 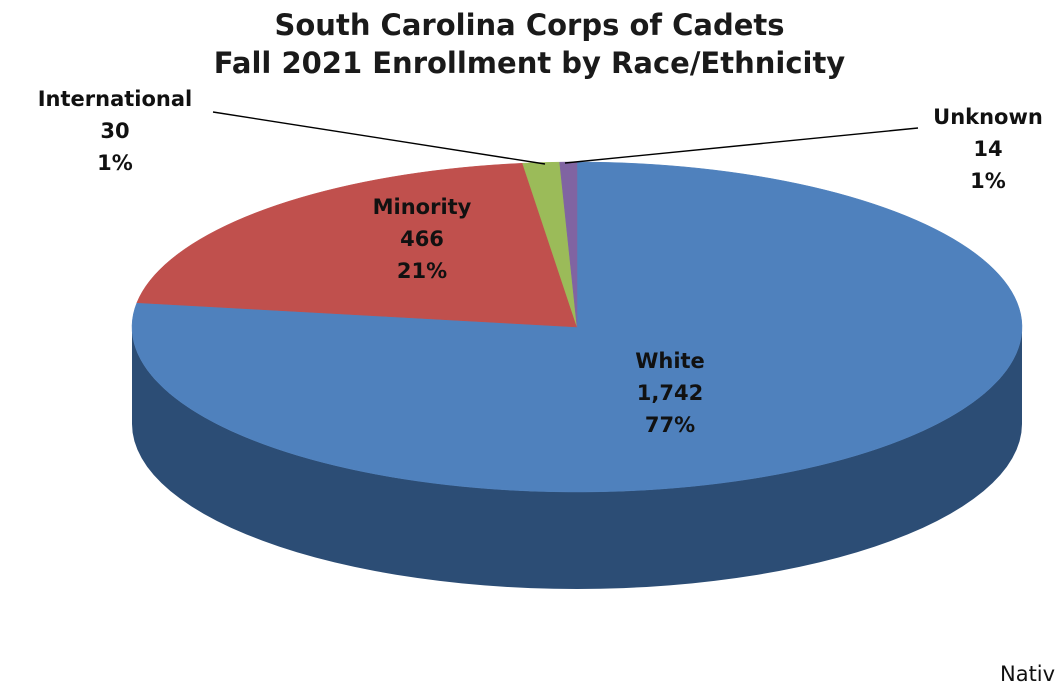 What do you see at coordinates (529, 63) in the screenshot?
I see `chart-title-line-2: Fall 2021 Enrollment by Race/Ethnicity` at bounding box center [529, 63].